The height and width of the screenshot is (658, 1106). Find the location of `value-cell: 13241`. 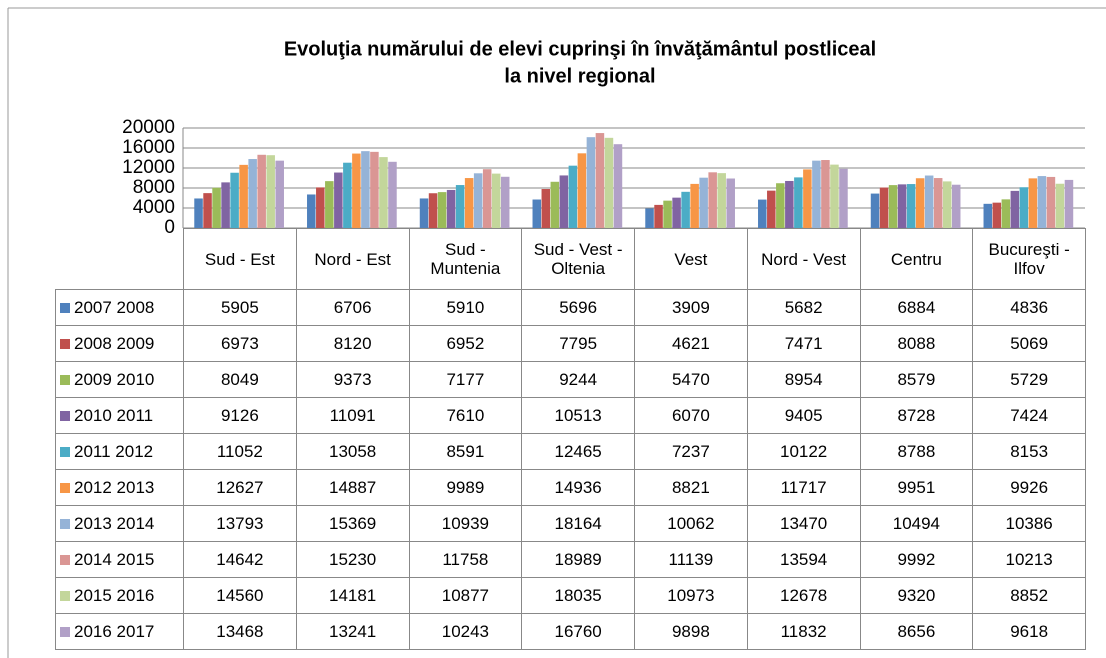

value-cell: 13241 is located at coordinates (352, 631).